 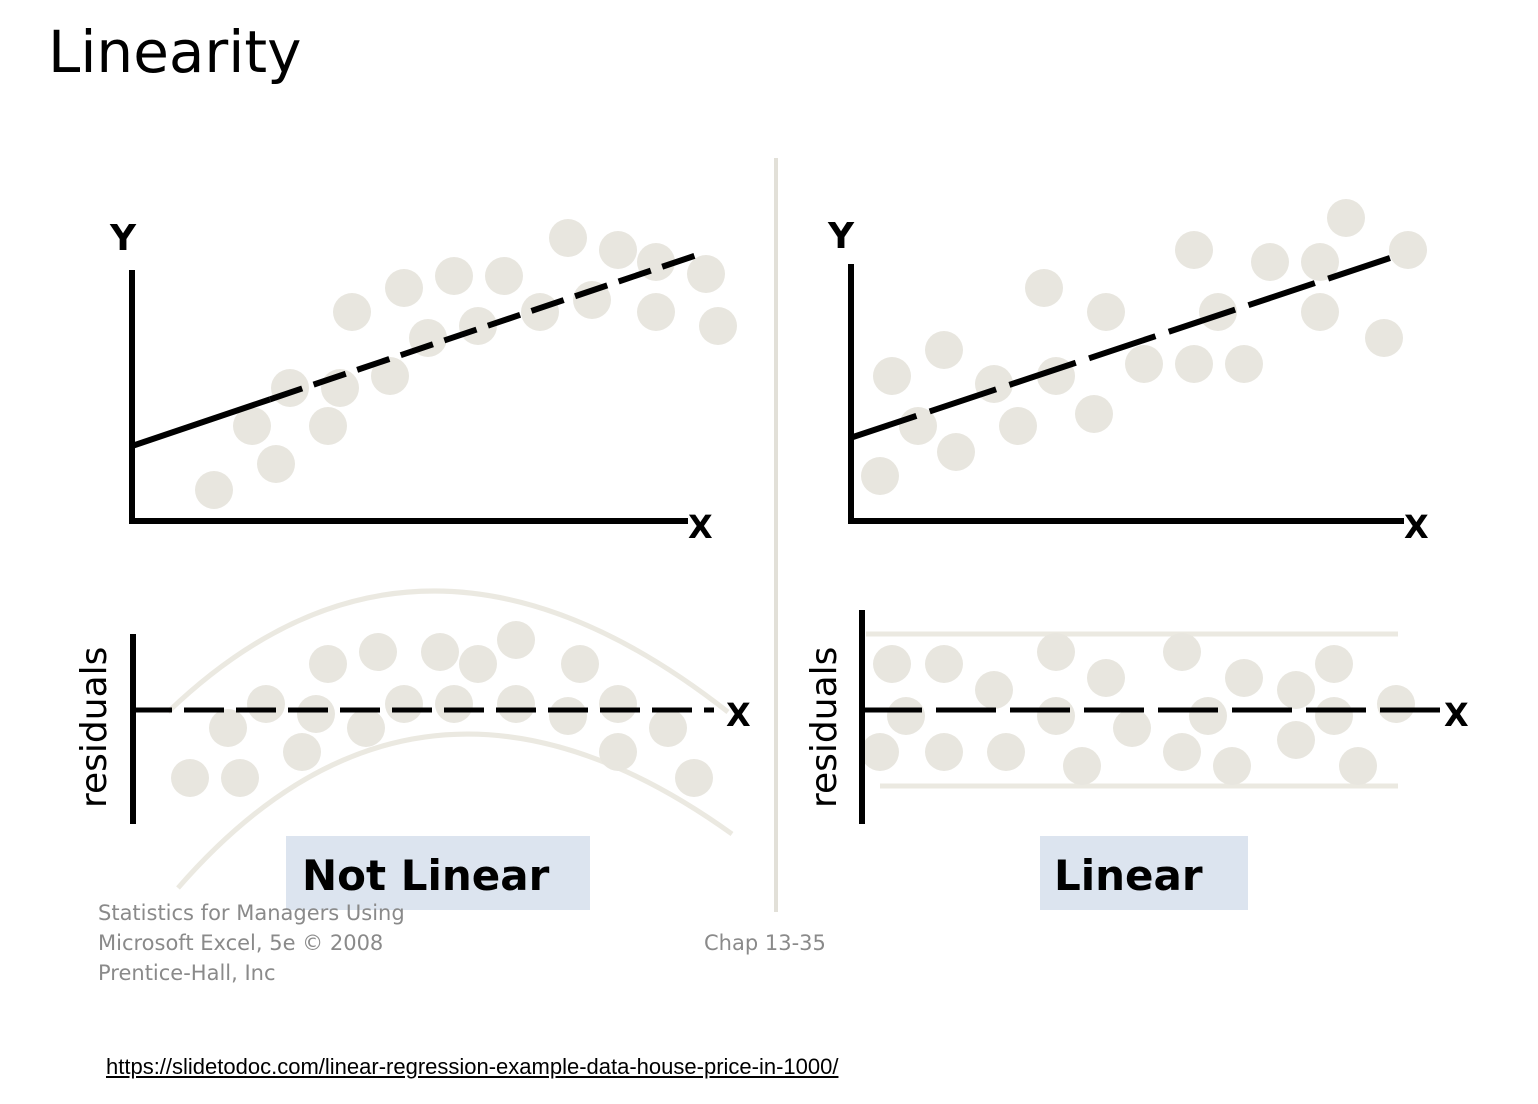 I want to click on caption-box-not-linear, so click(x=438, y=873).